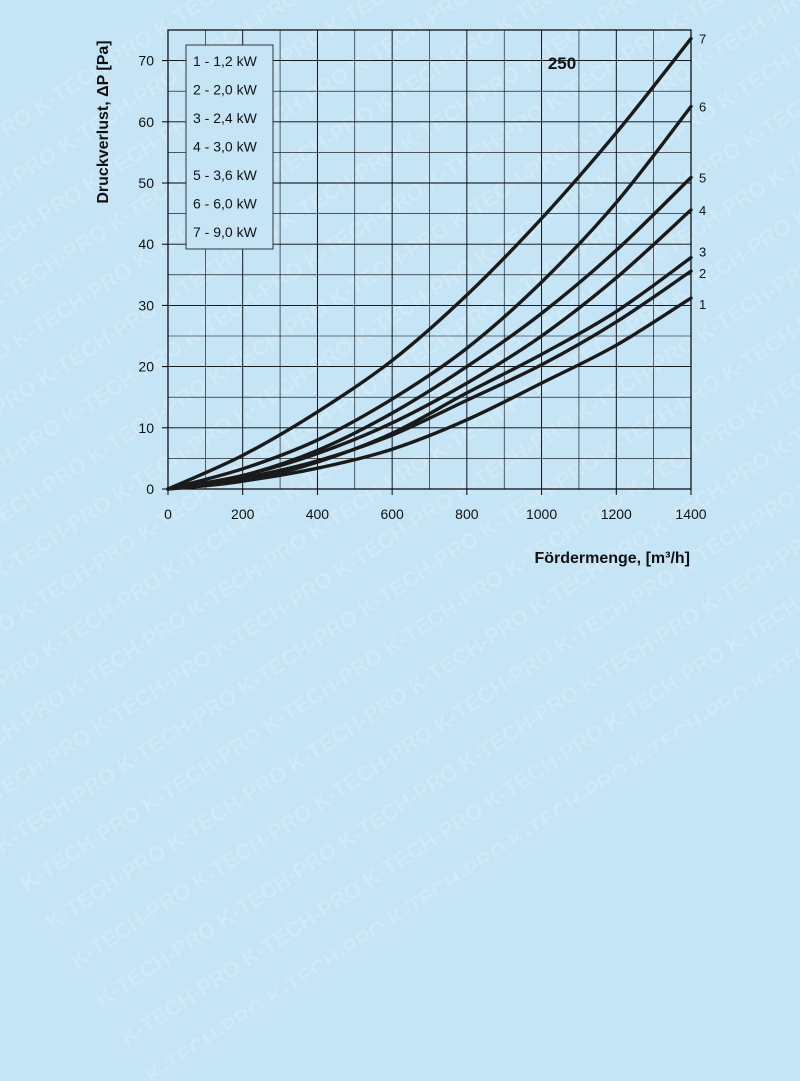  What do you see at coordinates (616, 514) in the screenshot?
I see `x-tick-label: 1200` at bounding box center [616, 514].